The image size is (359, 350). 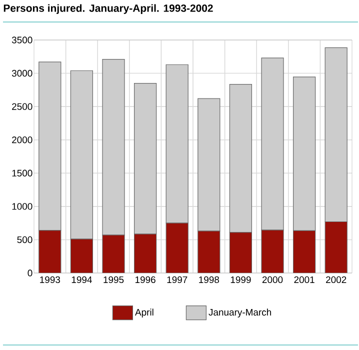 I want to click on y-tick-label: 1000, so click(x=22, y=206).